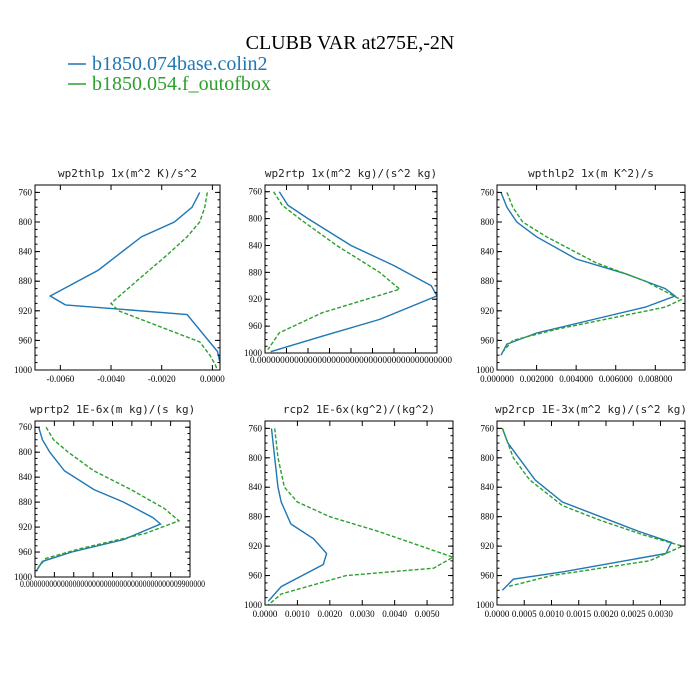  What do you see at coordinates (60, 379) in the screenshot?
I see `x-tick-label: -0.0060` at bounding box center [60, 379].